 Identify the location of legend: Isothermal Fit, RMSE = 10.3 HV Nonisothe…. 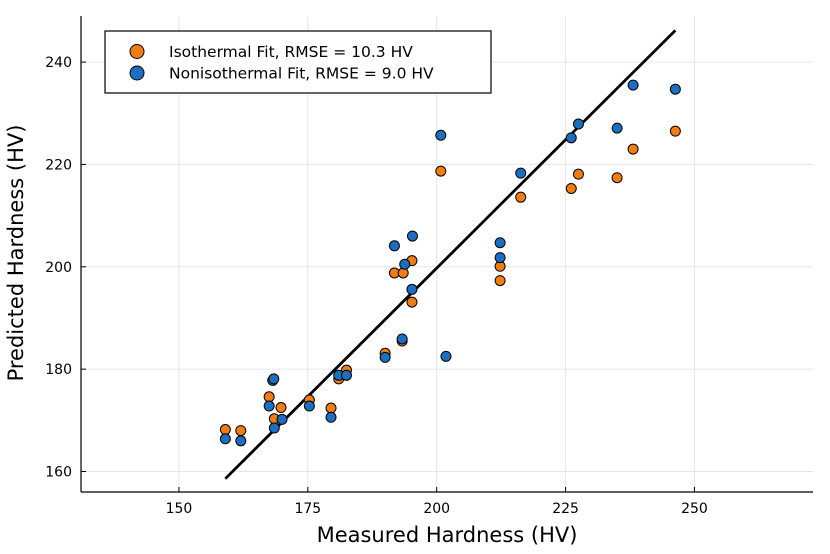
(298, 62).